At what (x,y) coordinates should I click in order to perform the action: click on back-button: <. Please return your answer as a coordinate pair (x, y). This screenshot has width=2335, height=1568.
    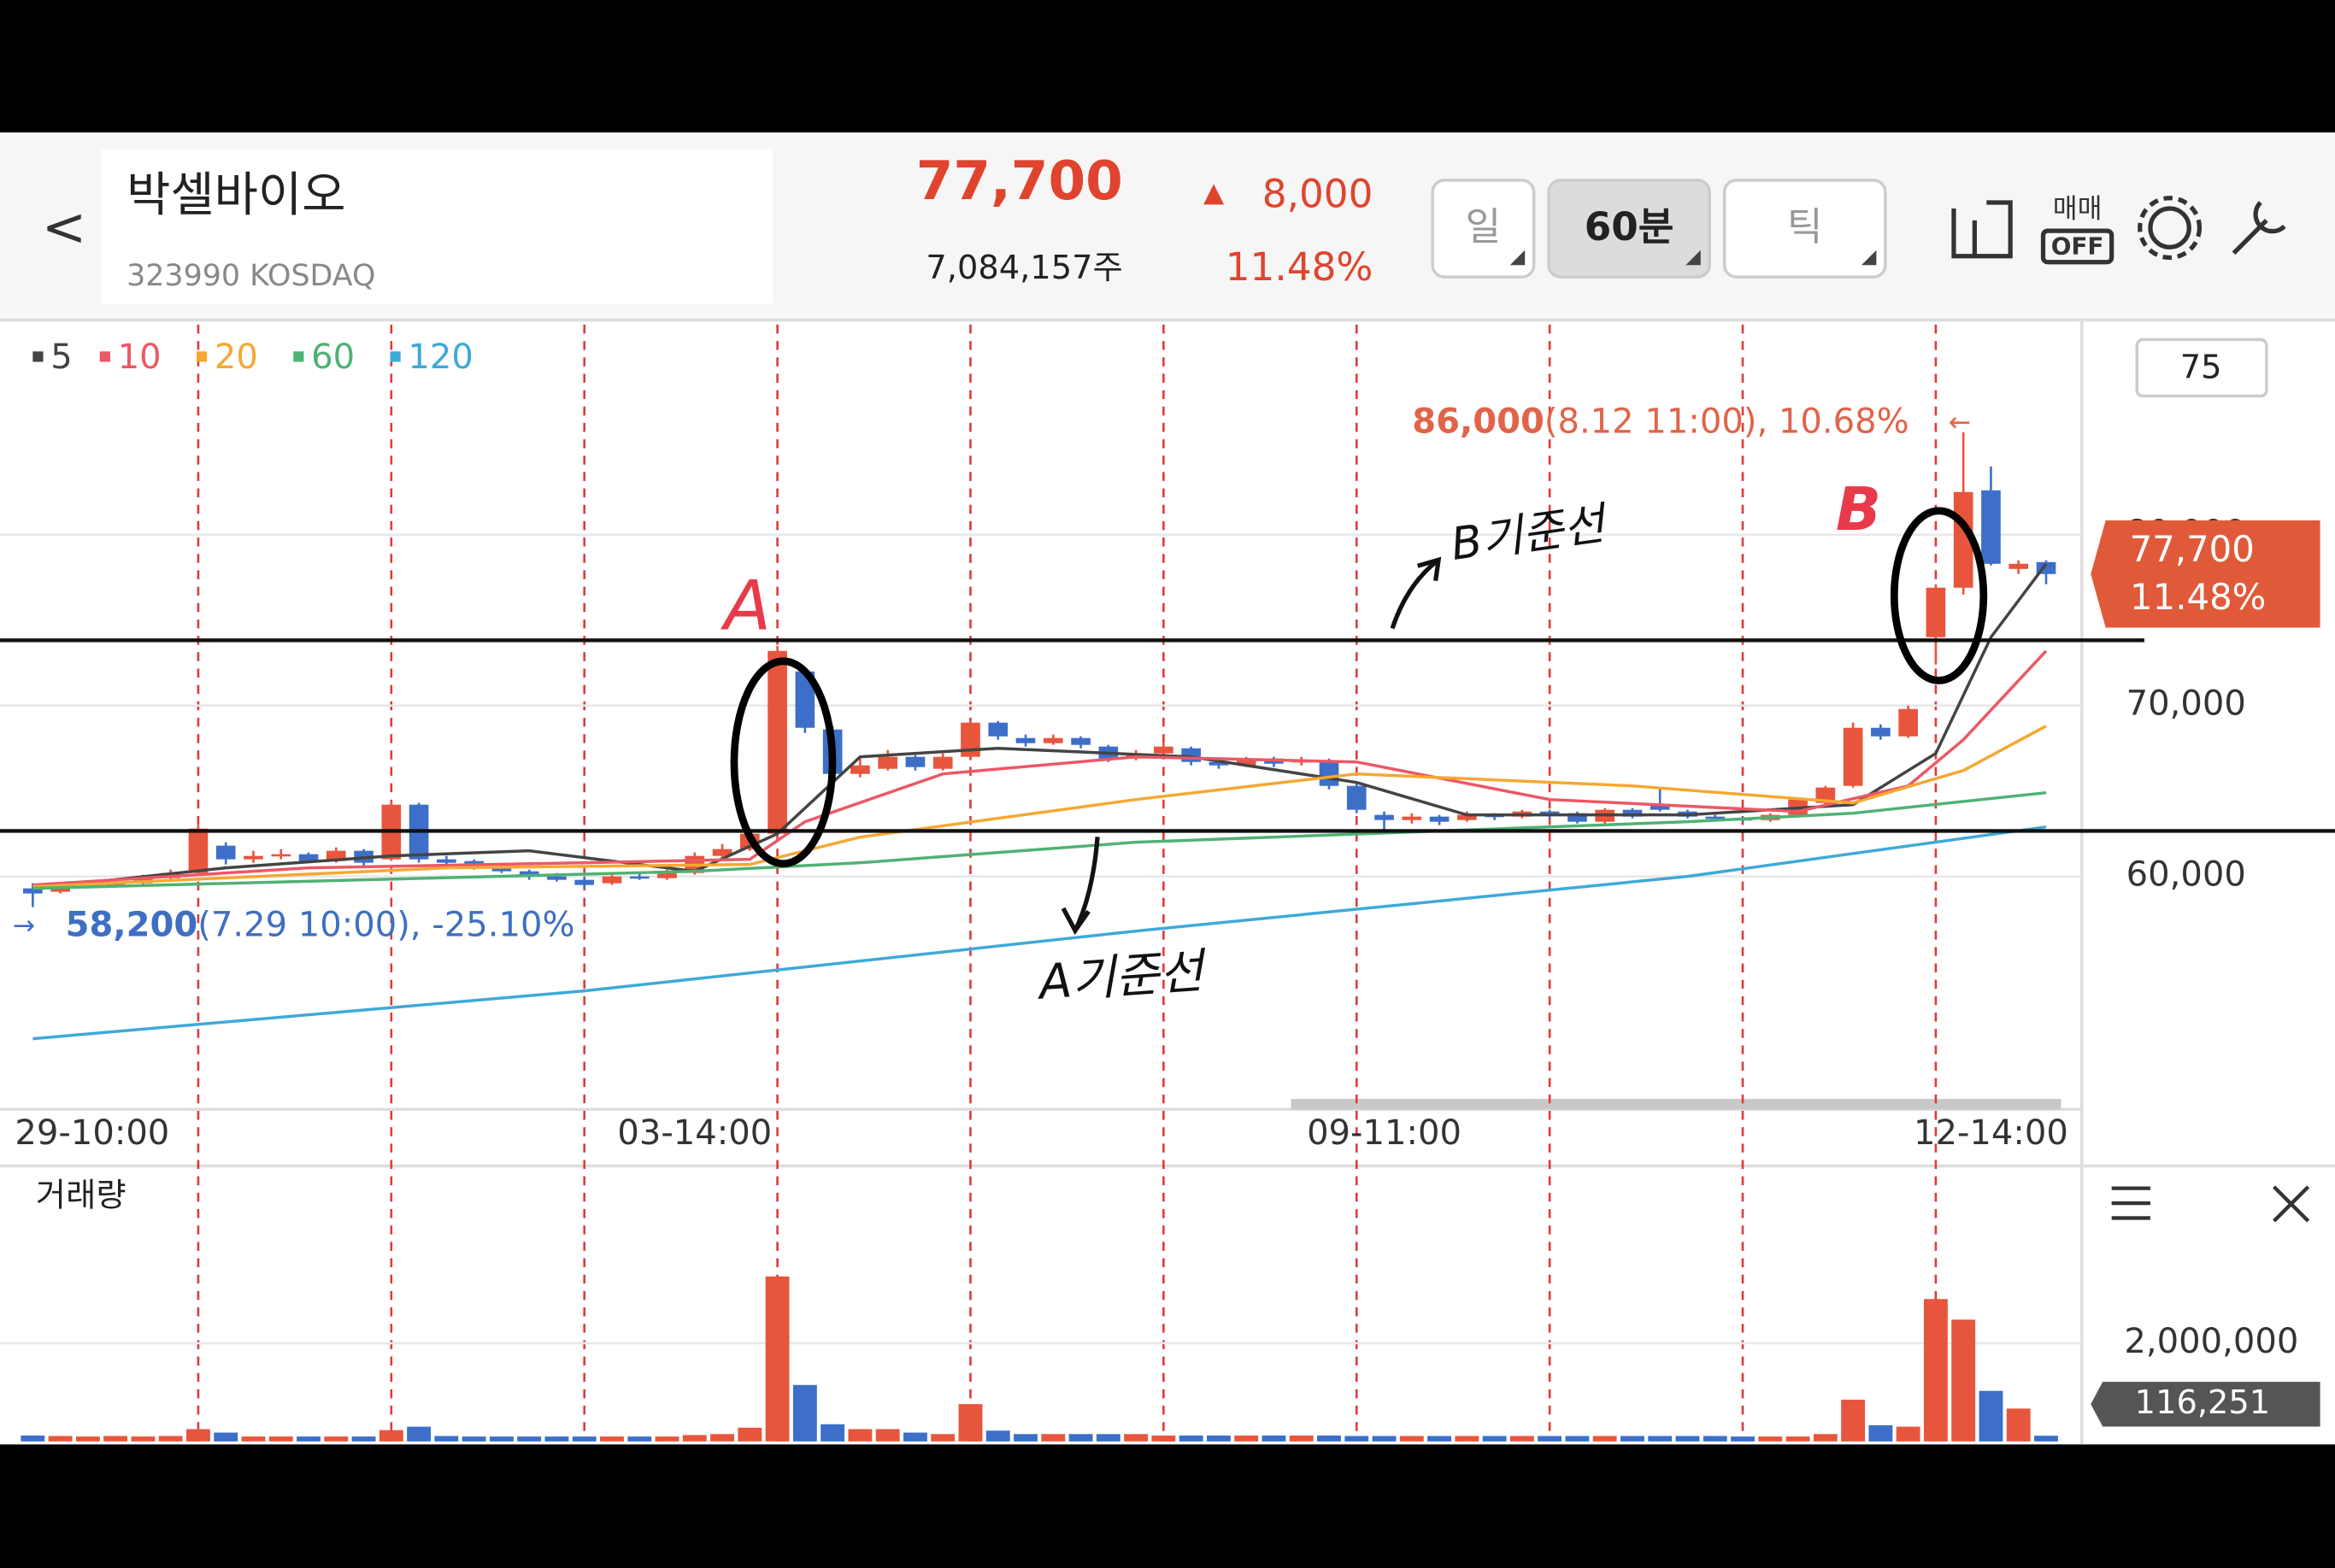
    Looking at the image, I should click on (64, 227).